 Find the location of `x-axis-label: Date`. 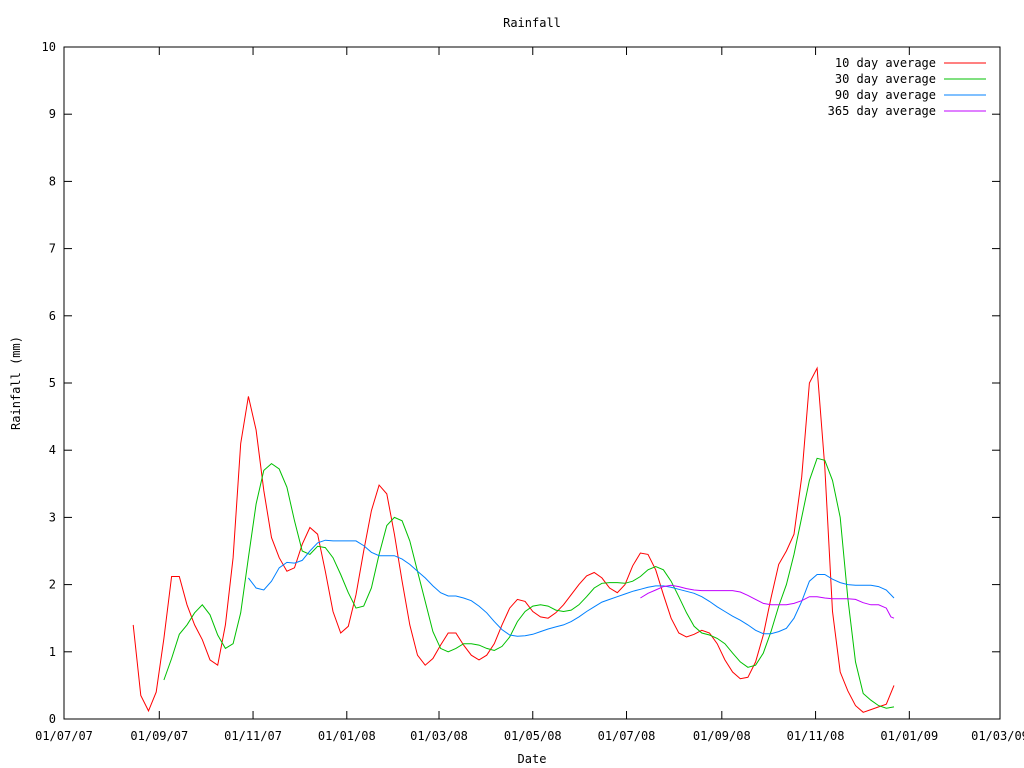

x-axis-label: Date is located at coordinates (532, 759).